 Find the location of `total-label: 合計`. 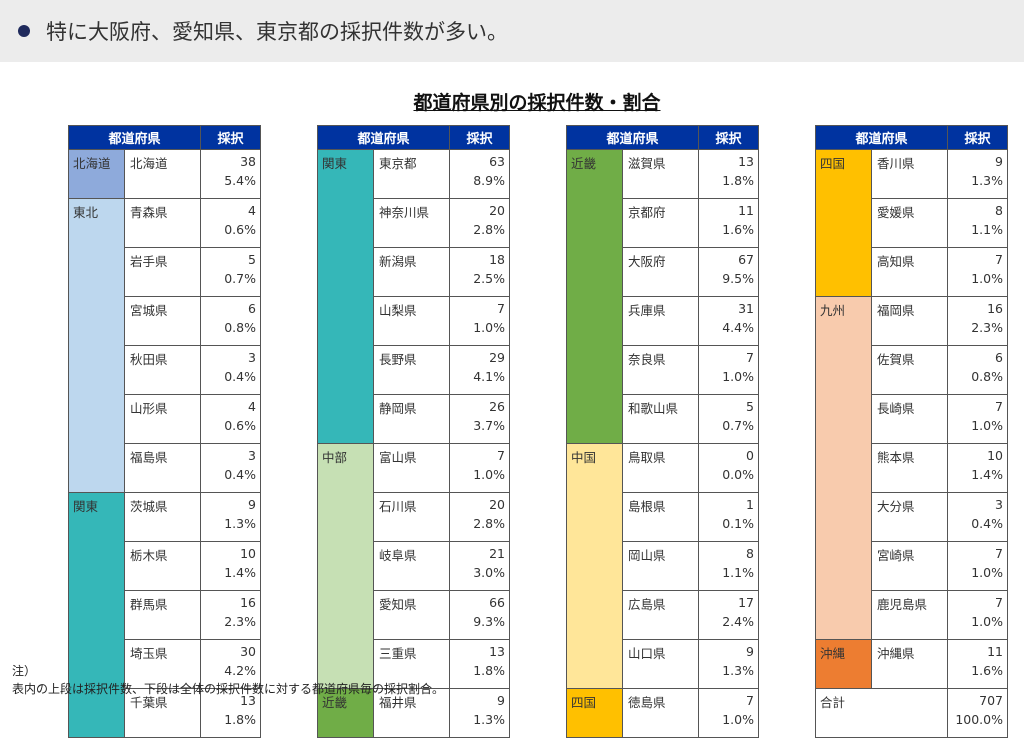

total-label: 合計 is located at coordinates (881, 713).